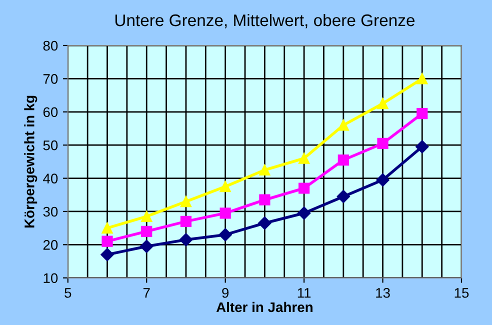 The height and width of the screenshot is (325, 492). Describe the element at coordinates (50, 145) in the screenshot. I see `y-tick-label: 50` at that location.